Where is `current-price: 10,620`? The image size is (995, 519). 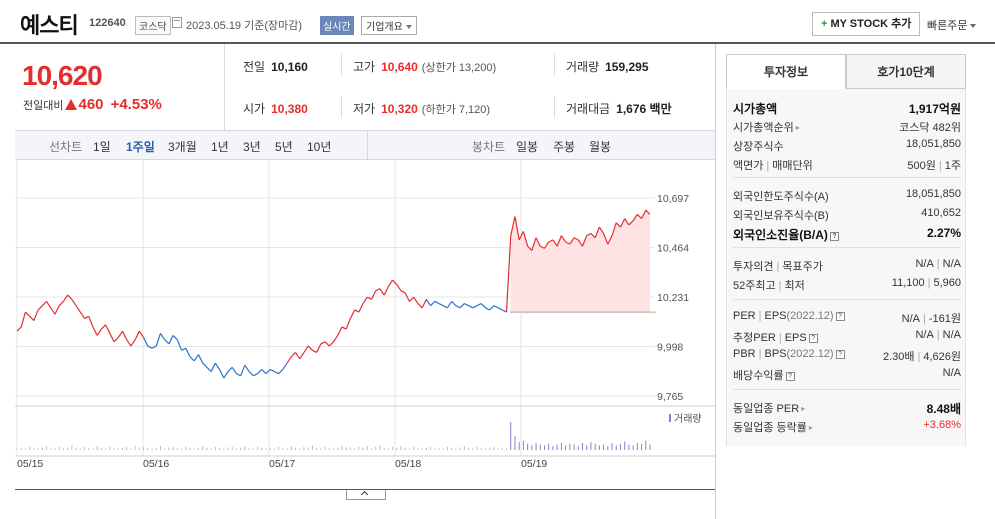 current-price: 10,620 is located at coordinates (62, 75).